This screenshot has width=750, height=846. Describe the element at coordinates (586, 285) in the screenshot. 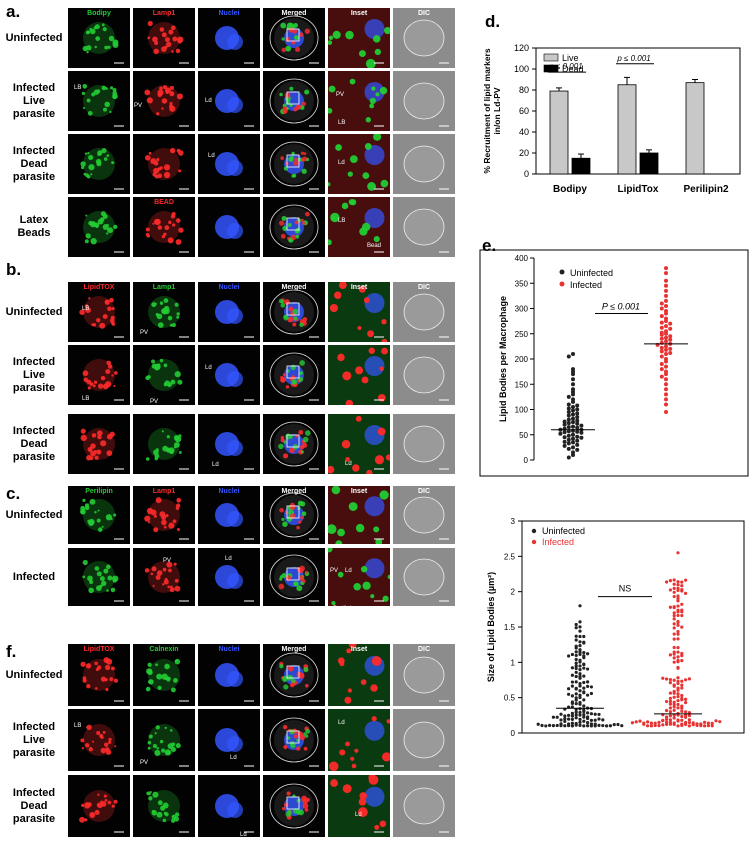

I see `legend-label: Infected` at that location.